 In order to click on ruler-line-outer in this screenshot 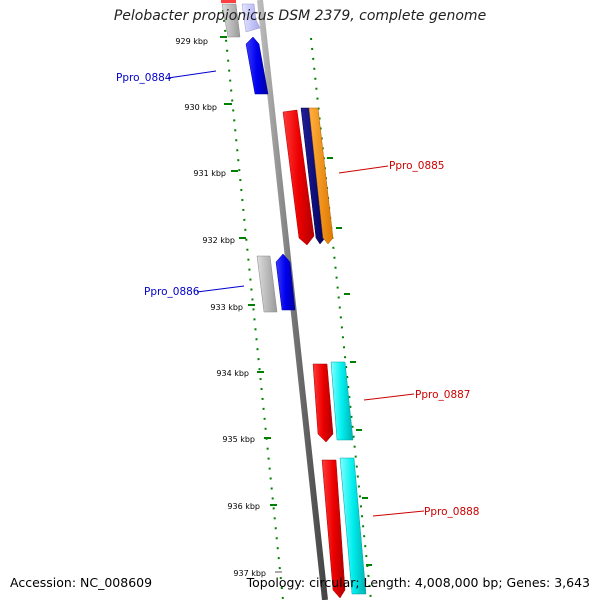, I will do `click(341, 318)`.